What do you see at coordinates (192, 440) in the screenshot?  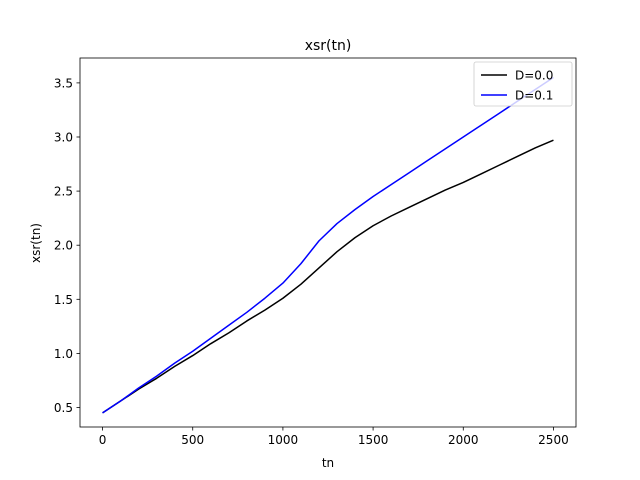 I see `x-tick-label: 500` at bounding box center [192, 440].